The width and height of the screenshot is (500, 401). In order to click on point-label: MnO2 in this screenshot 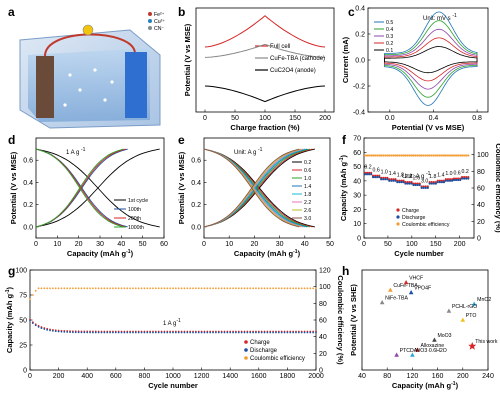, I will do `click(484, 300)`.